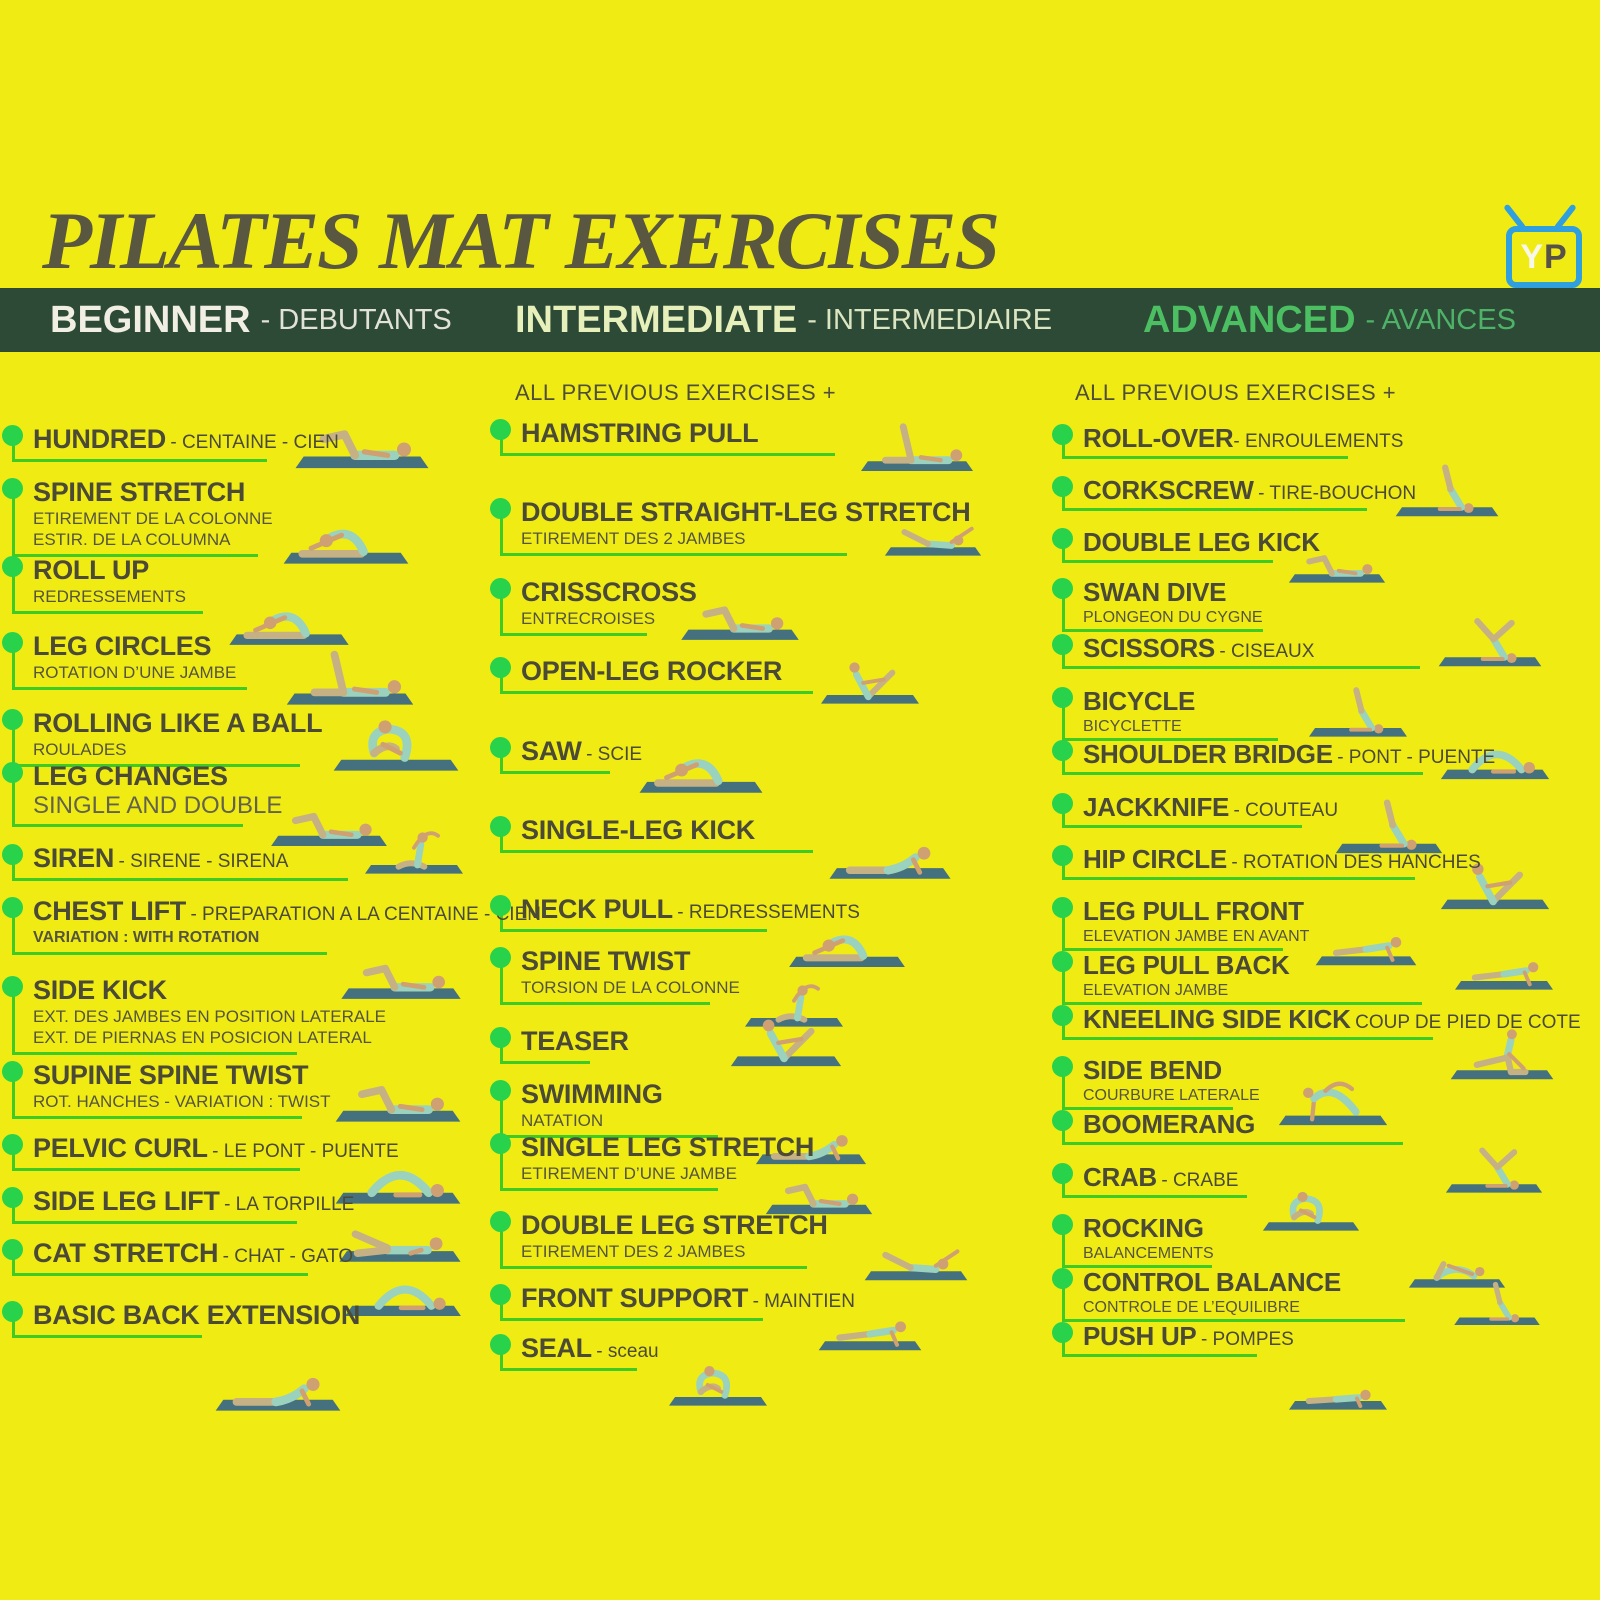 The width and height of the screenshot is (1600, 1600). Describe the element at coordinates (562, 1120) in the screenshot. I see `exercise-translation: NATATION` at that location.